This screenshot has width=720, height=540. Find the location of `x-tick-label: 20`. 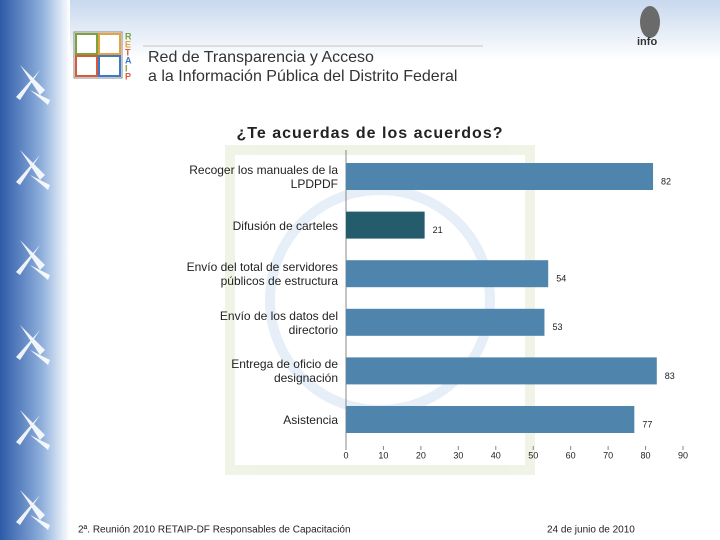

x-tick-label: 20 is located at coordinates (421, 455).